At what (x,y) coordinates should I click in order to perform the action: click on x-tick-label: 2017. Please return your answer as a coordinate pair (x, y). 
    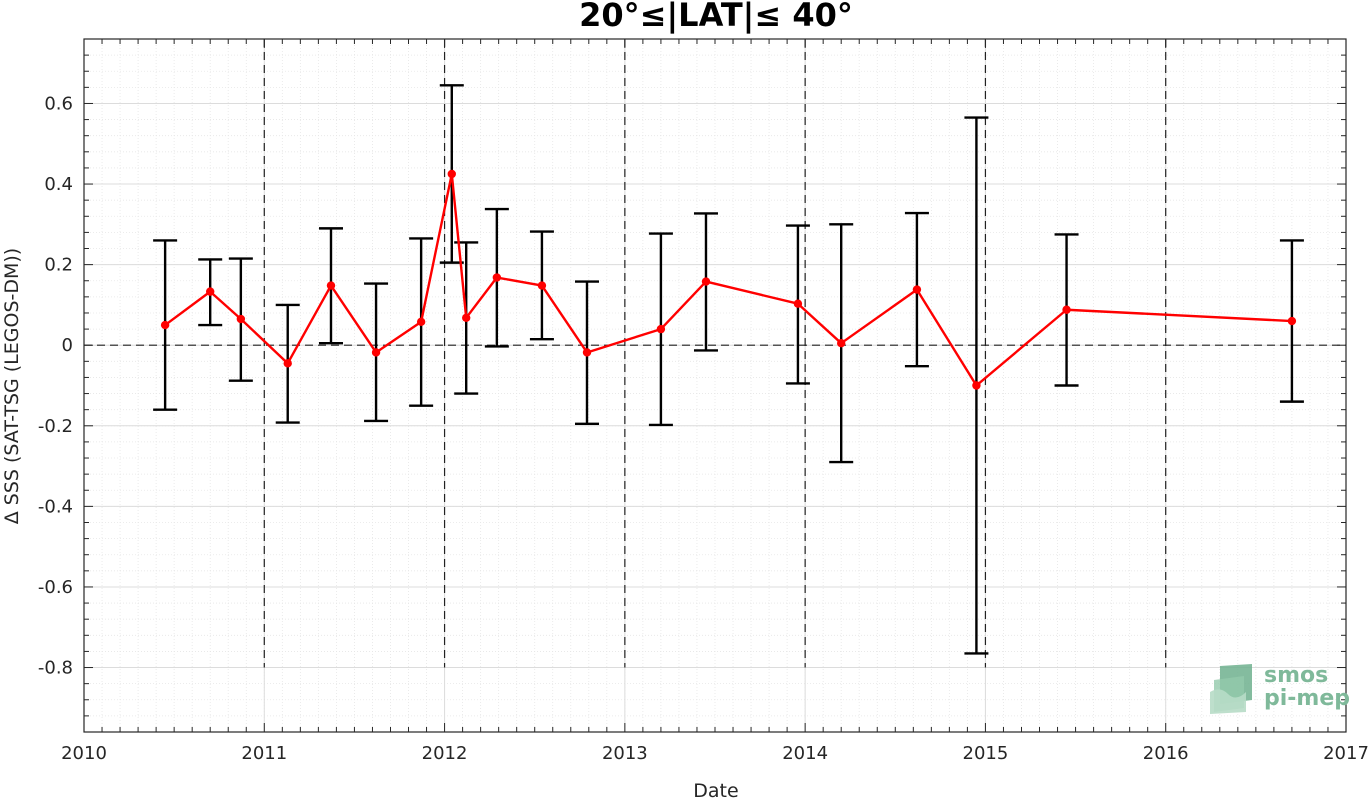
    Looking at the image, I should click on (1346, 753).